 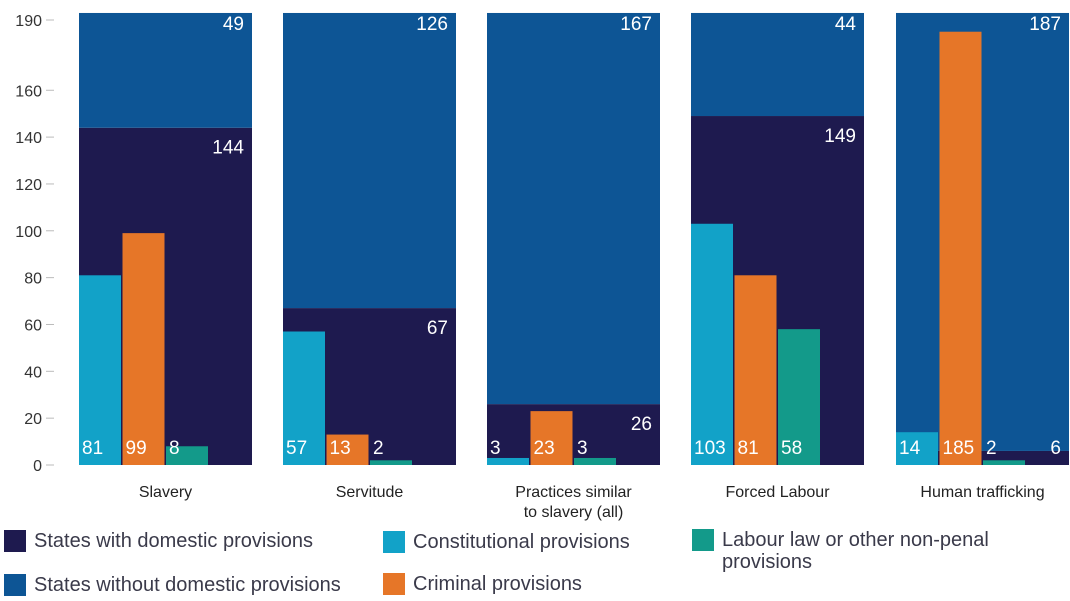 What do you see at coordinates (33, 325) in the screenshot?
I see `y-tick-label-60: 60` at bounding box center [33, 325].